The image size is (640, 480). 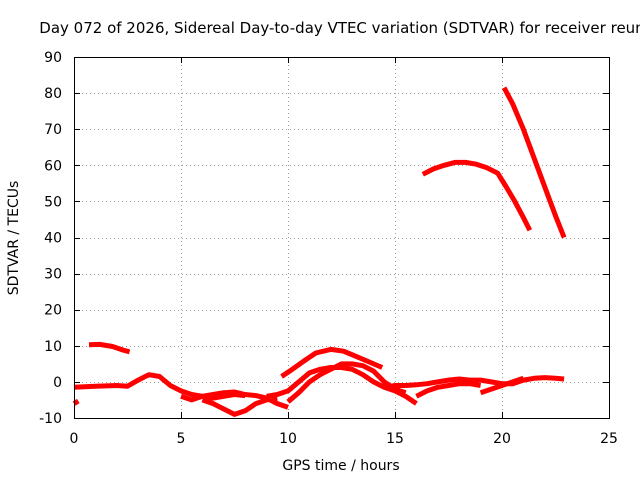 What do you see at coordinates (477, 195) in the screenshot?
I see `series-track-l` at bounding box center [477, 195].